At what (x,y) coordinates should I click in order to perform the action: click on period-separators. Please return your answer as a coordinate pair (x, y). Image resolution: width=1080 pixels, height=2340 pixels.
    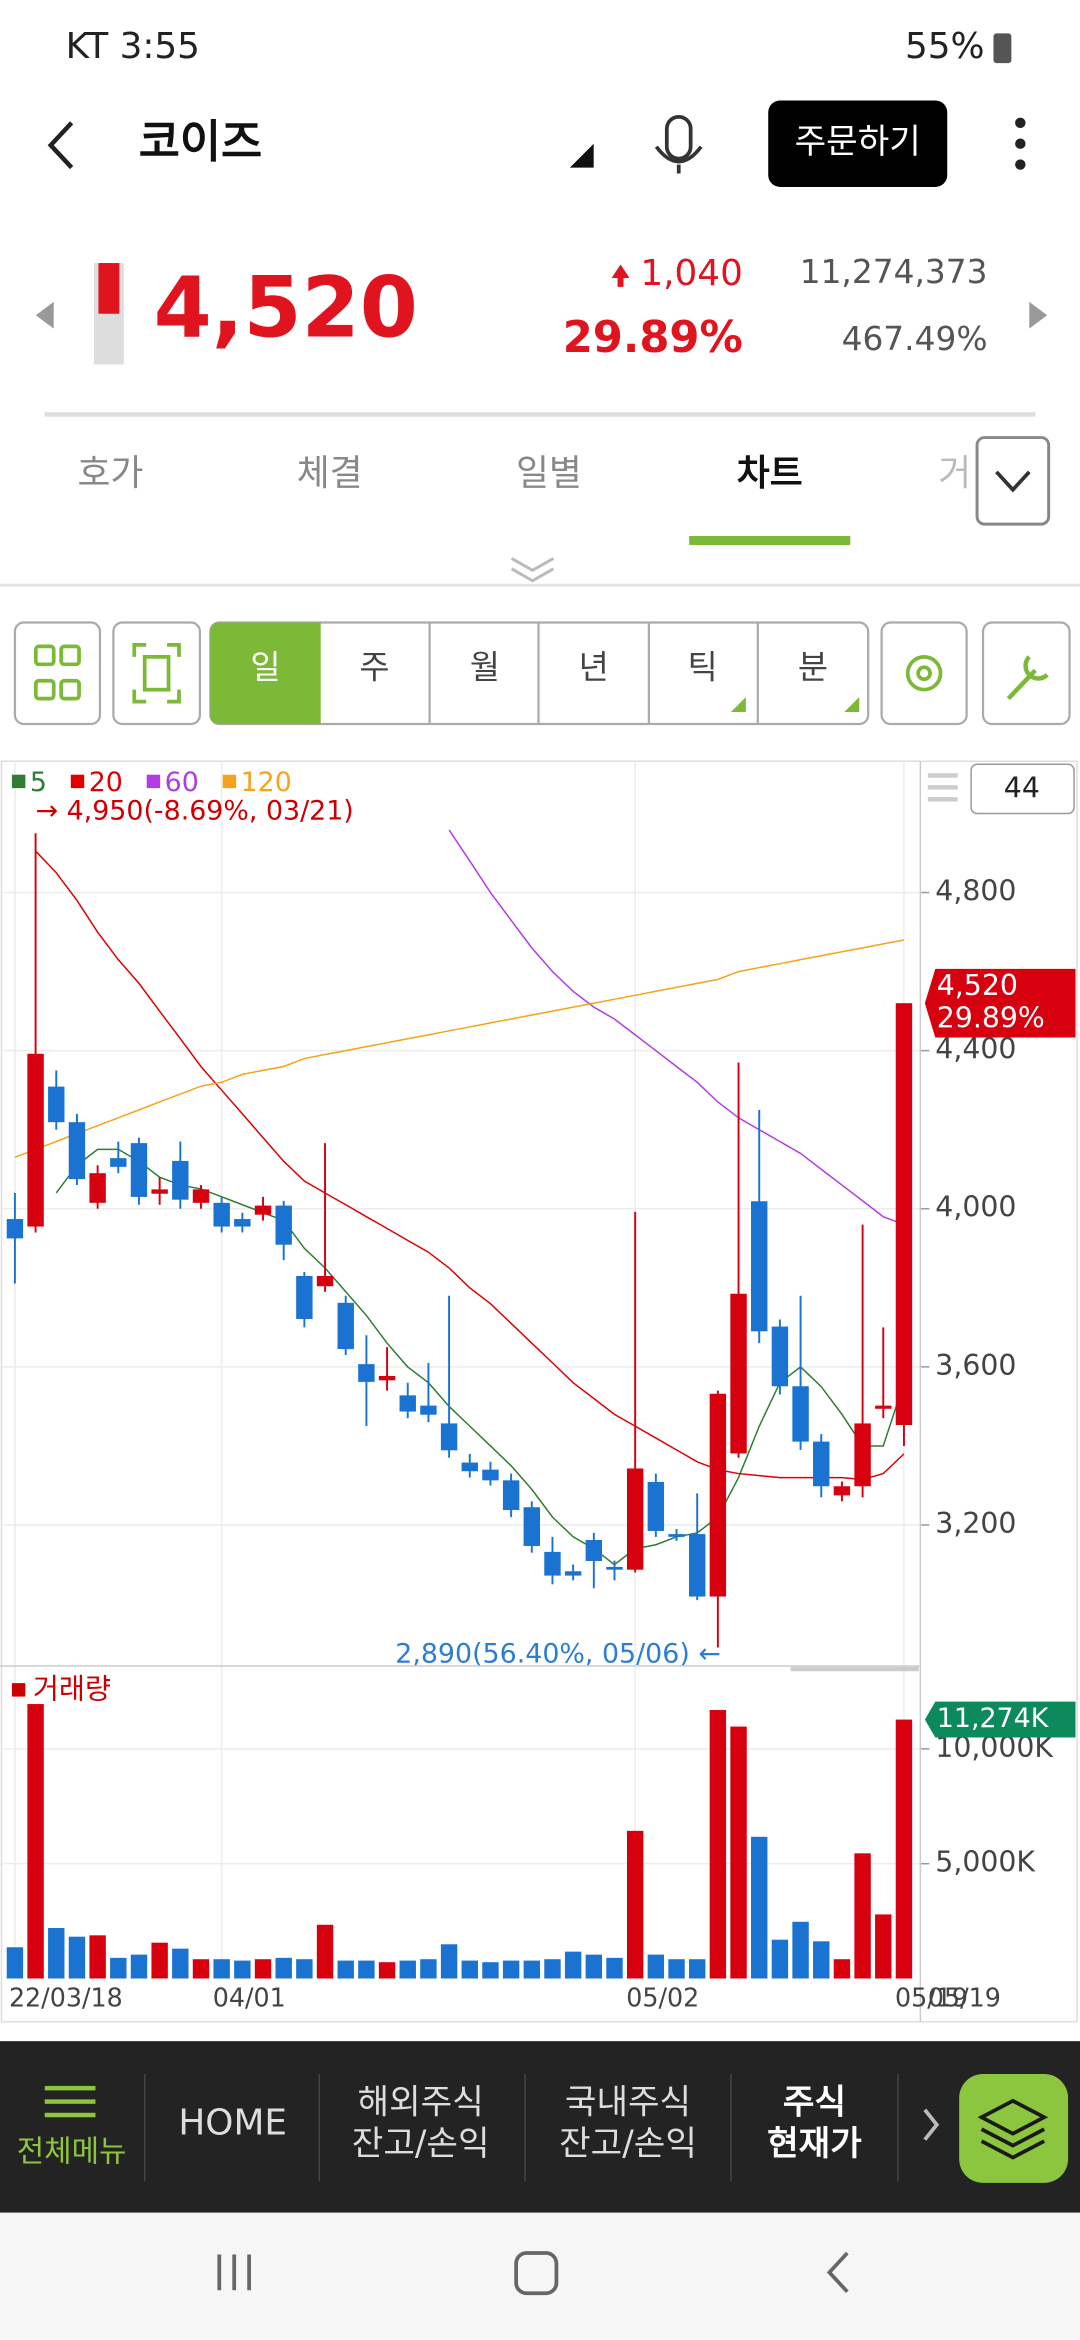
    Looking at the image, I should click on (593, 673).